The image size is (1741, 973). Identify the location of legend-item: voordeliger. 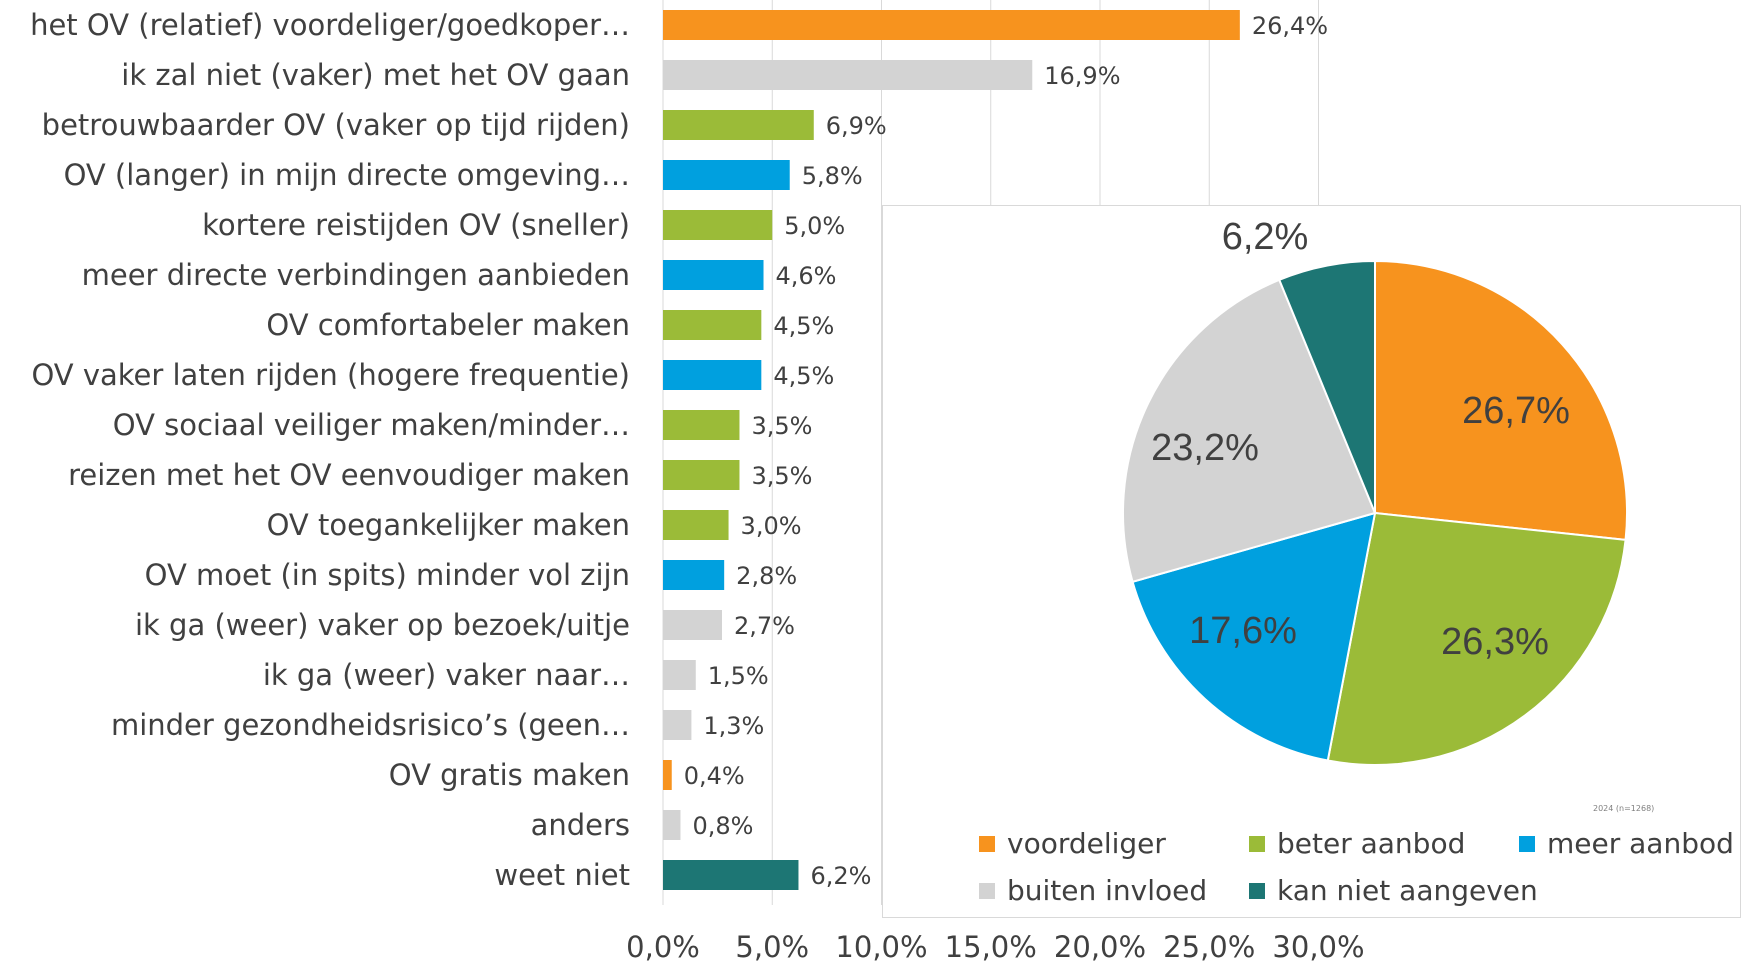
(1072, 843).